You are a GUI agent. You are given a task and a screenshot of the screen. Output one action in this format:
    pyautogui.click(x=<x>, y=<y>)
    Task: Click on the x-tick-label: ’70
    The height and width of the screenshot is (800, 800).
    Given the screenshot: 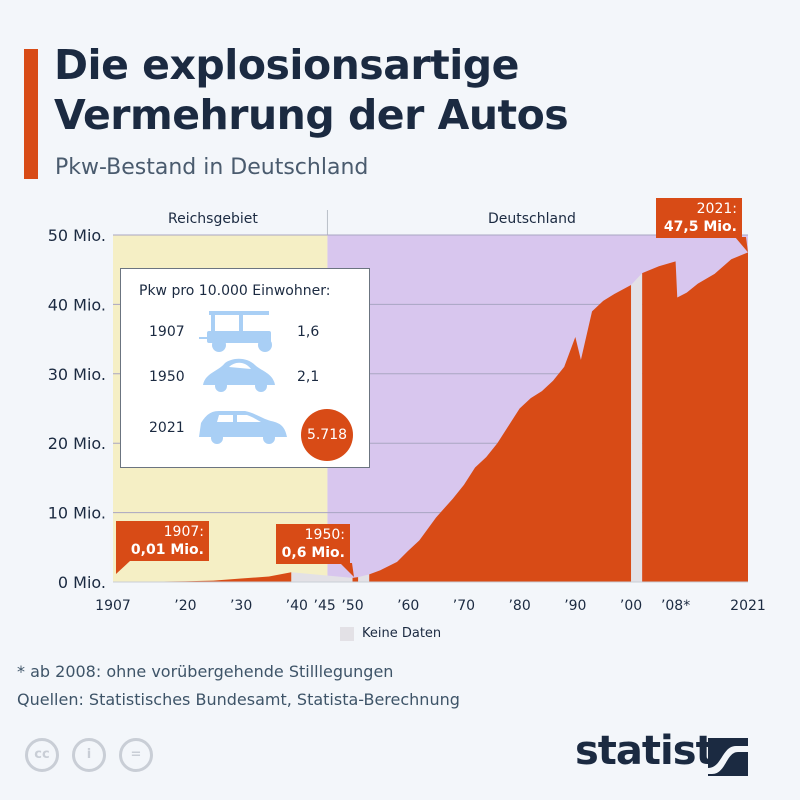 What is the action you would take?
    pyautogui.click(x=464, y=606)
    